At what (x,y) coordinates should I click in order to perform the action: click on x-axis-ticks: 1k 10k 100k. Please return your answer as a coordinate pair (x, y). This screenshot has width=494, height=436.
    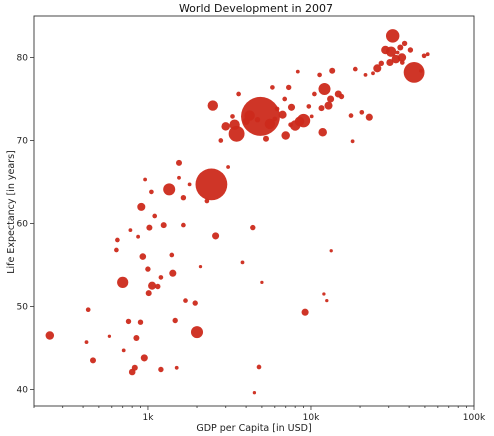
    Looking at the image, I should click on (259, 414).